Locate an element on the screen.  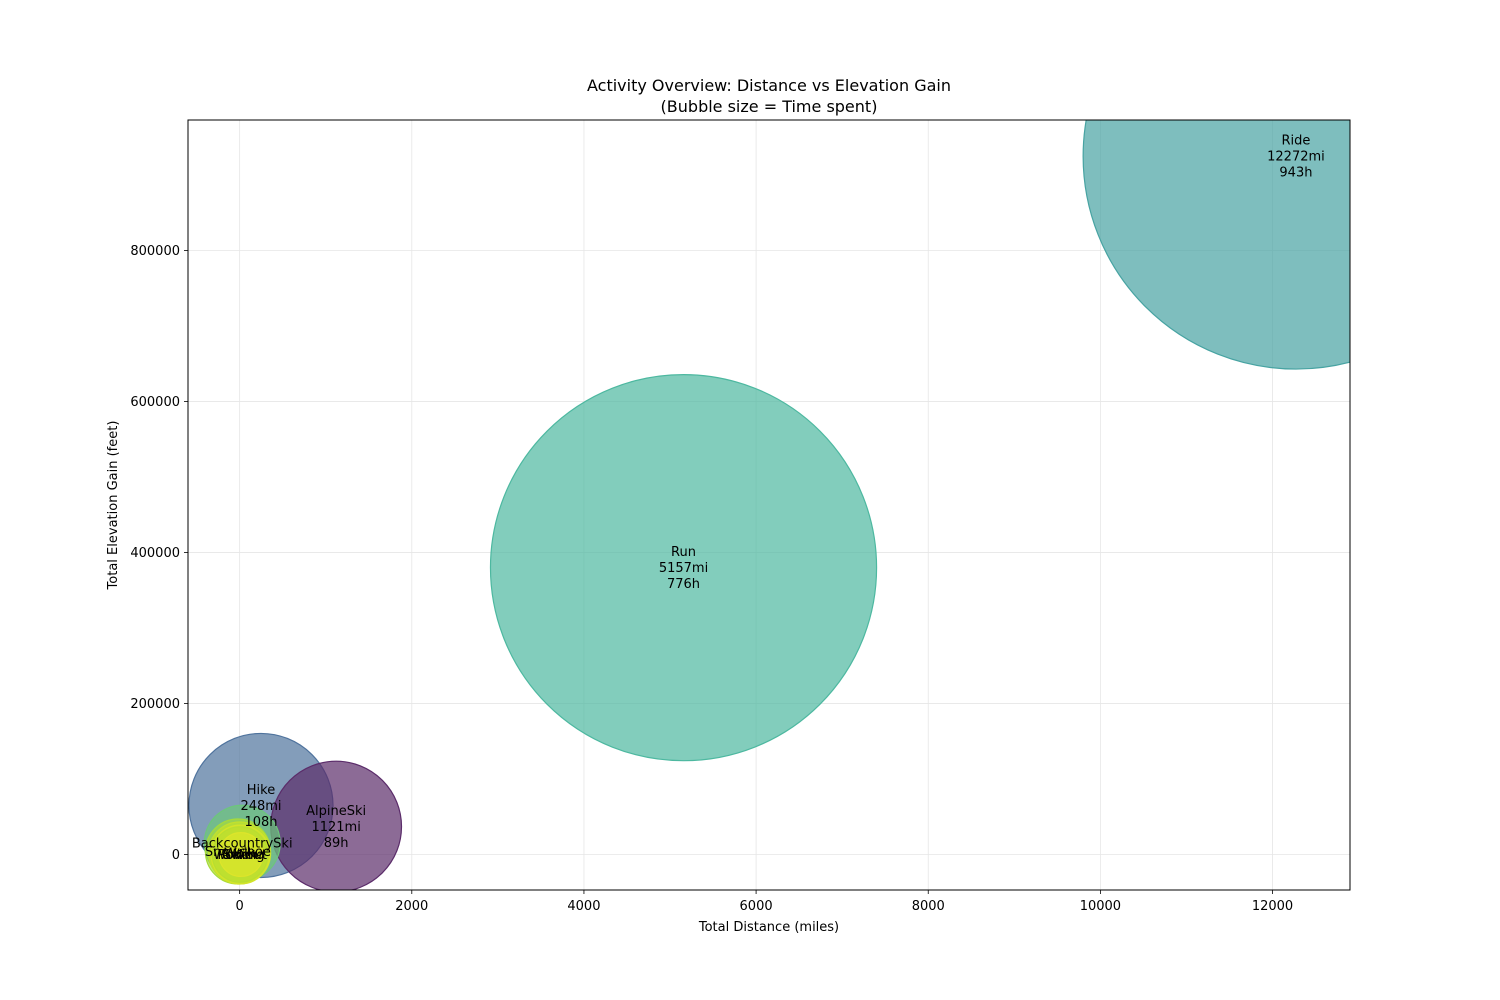
y-tick-label: 400000 is located at coordinates (155, 553).